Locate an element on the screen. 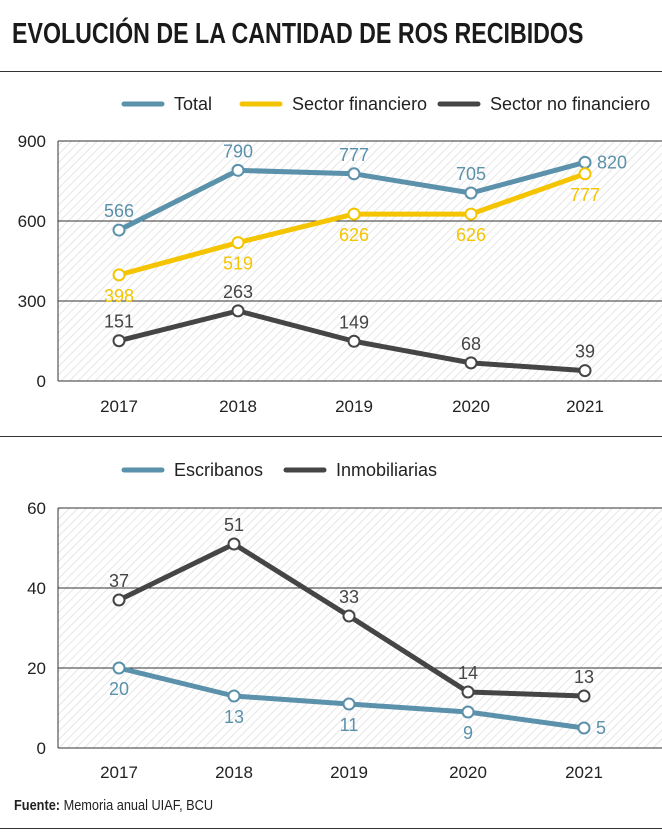 Image resolution: width=662 pixels, height=832 pixels. data-label: 11 is located at coordinates (349, 725).